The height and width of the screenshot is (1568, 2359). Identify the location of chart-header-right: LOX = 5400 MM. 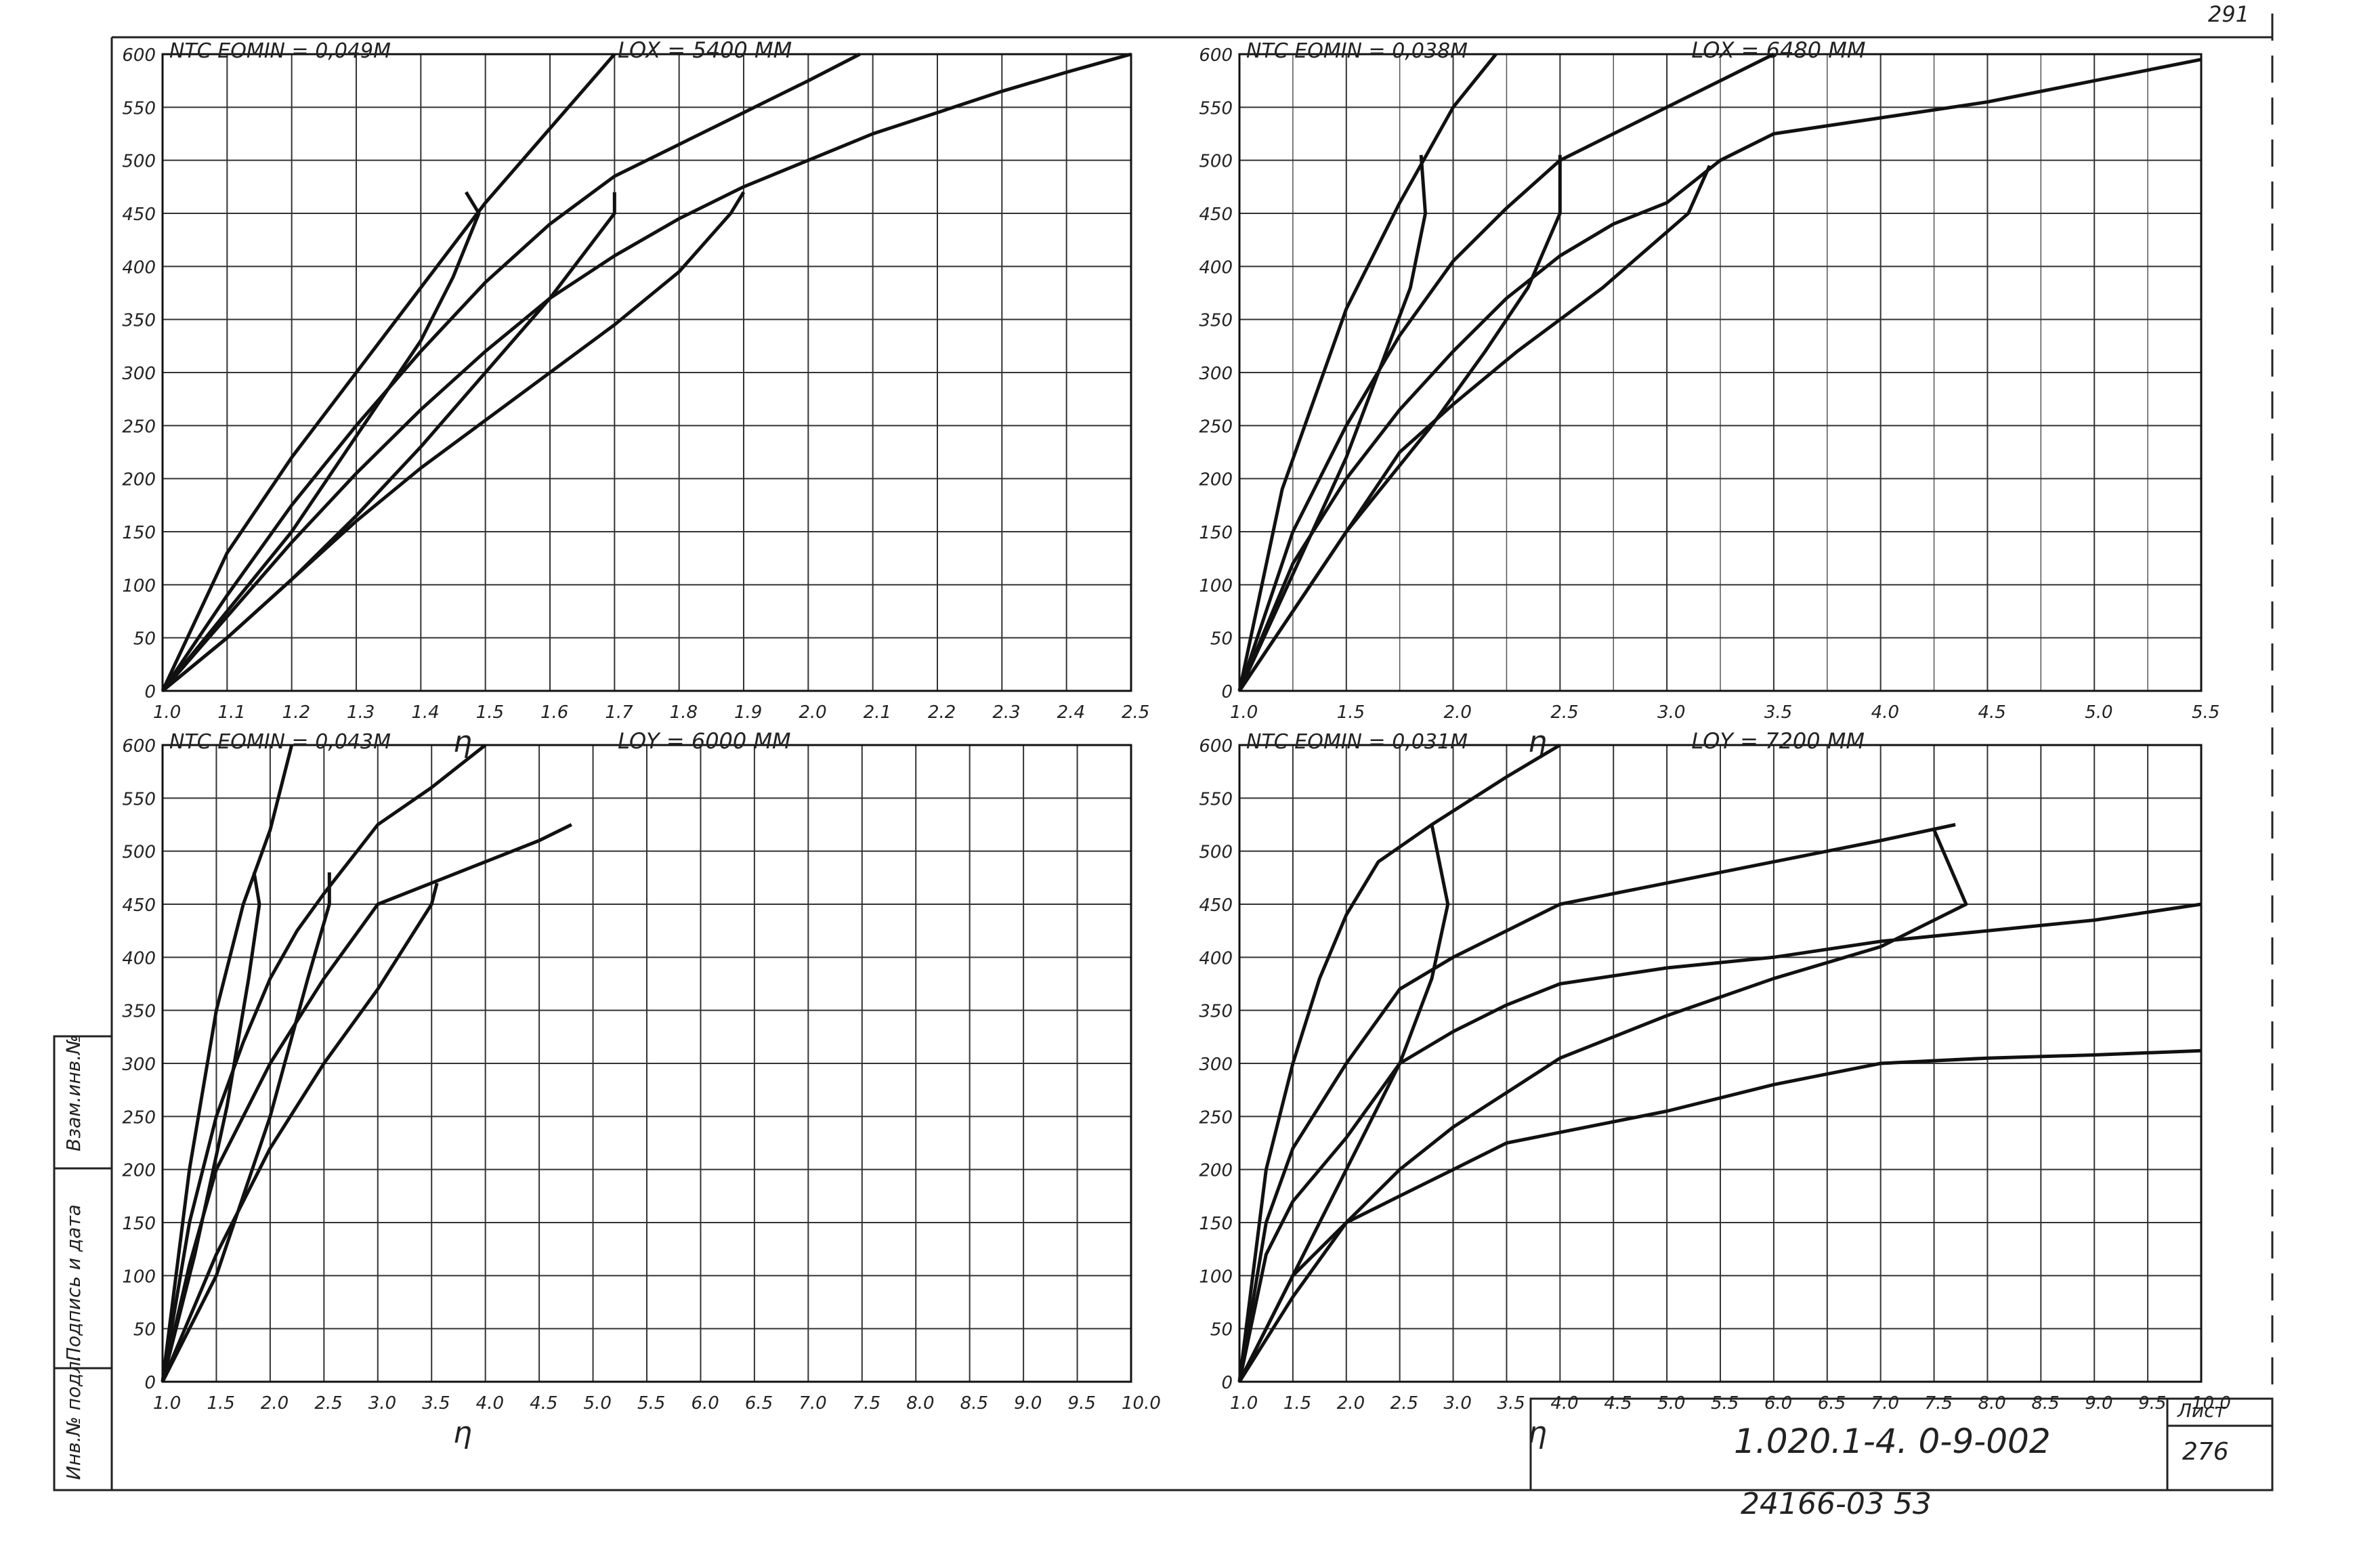
(705, 50).